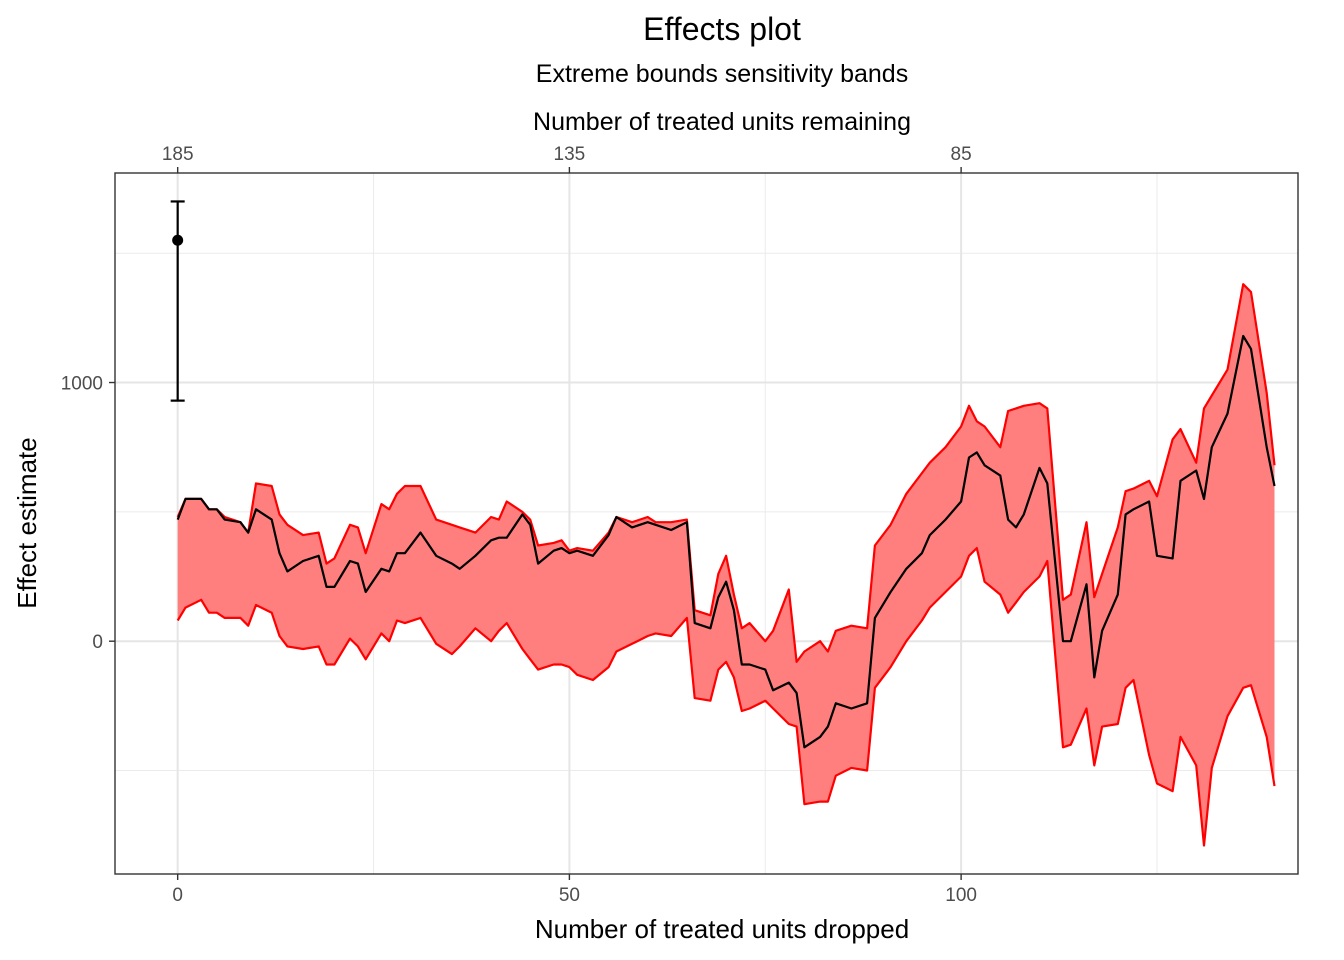 The image size is (1344, 960). What do you see at coordinates (27, 523) in the screenshot?
I see `y-axis-title: Effect estimate` at bounding box center [27, 523].